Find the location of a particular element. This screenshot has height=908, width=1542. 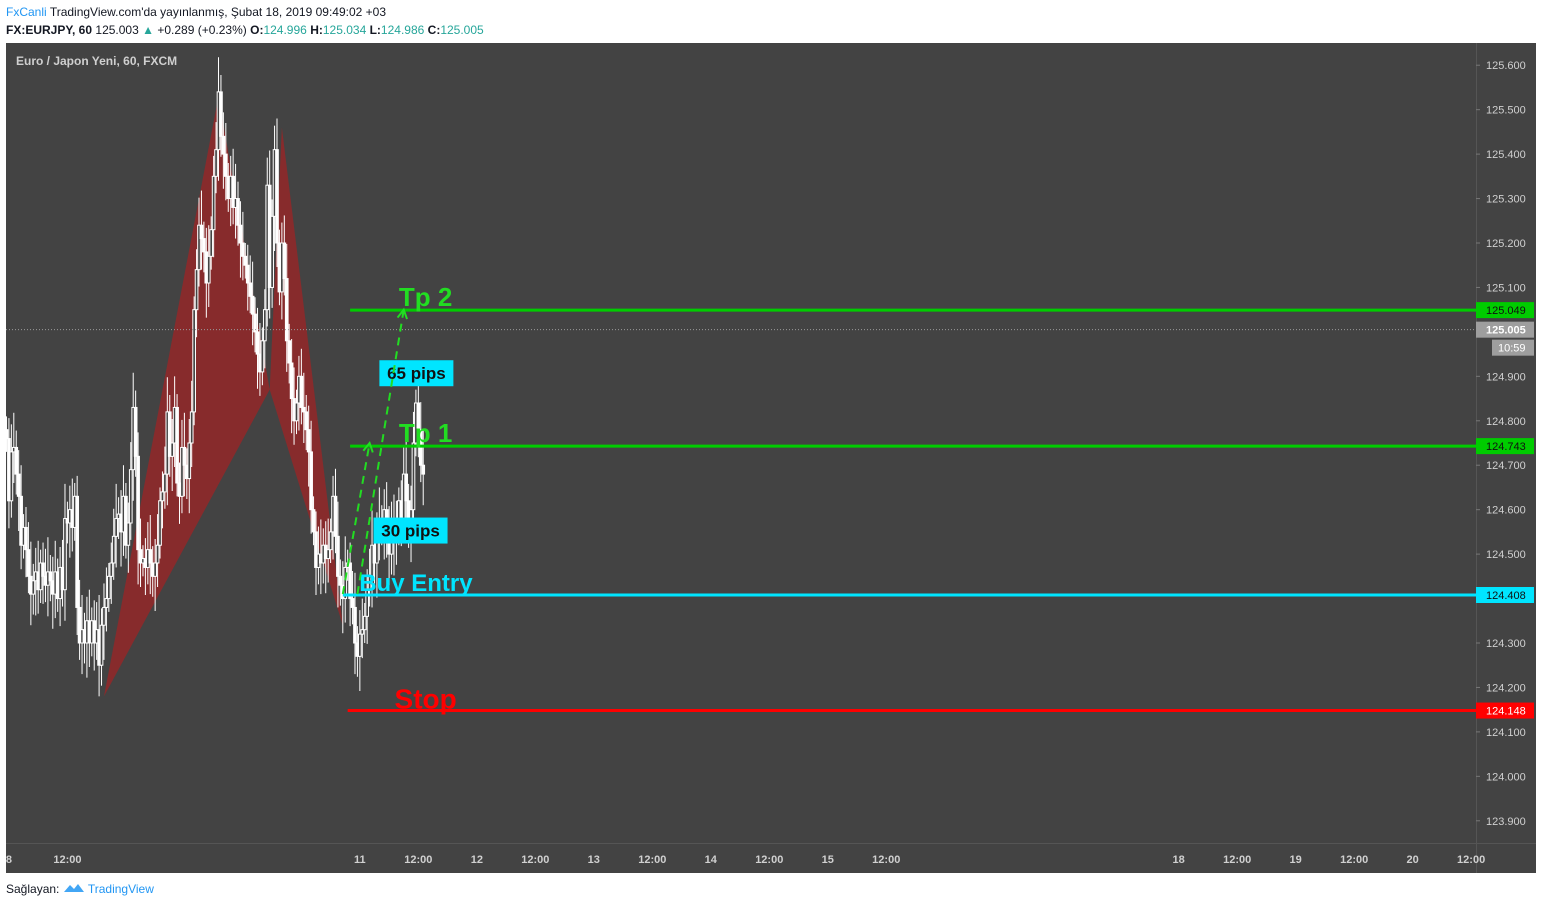

triangle-up-icon: ▲ is located at coordinates (148, 30).